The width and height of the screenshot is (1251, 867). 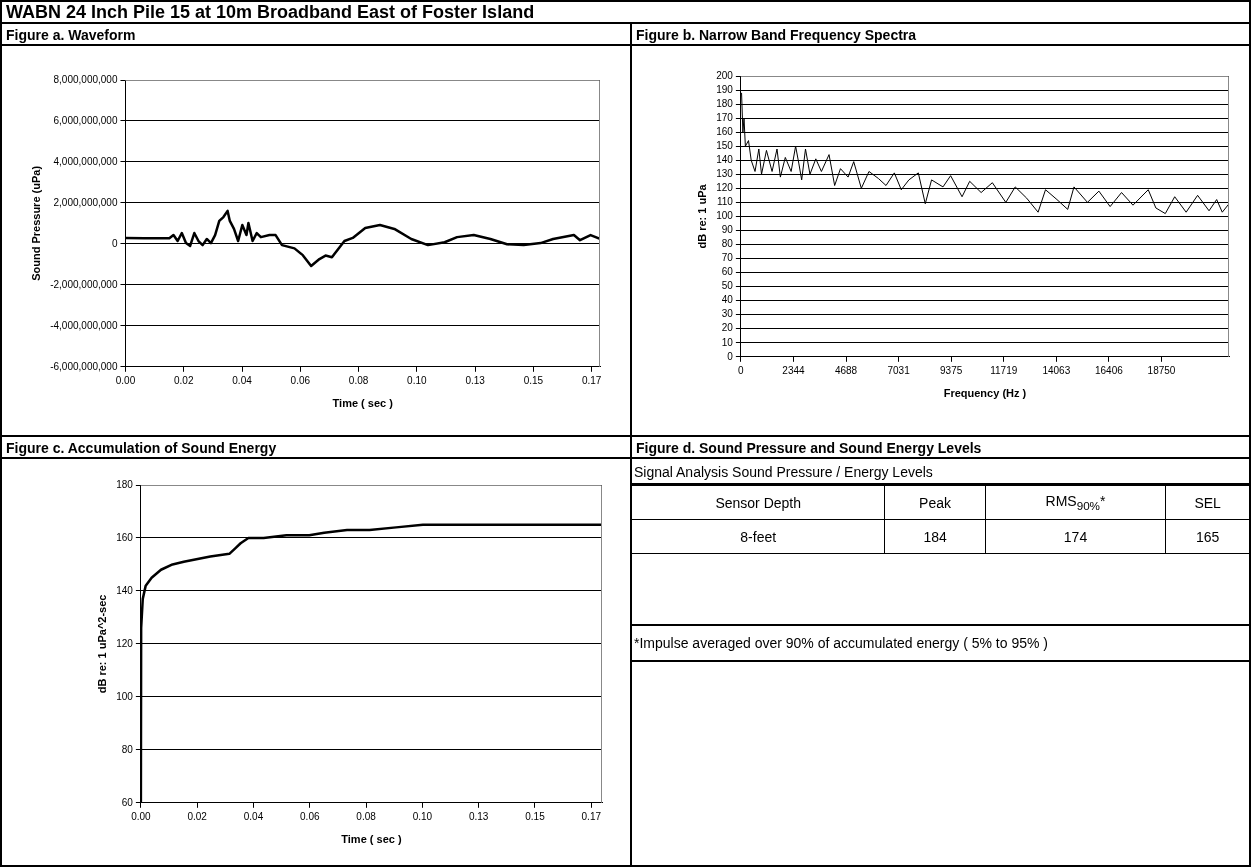 I want to click on x-tick-label: 2344, so click(x=794, y=370).